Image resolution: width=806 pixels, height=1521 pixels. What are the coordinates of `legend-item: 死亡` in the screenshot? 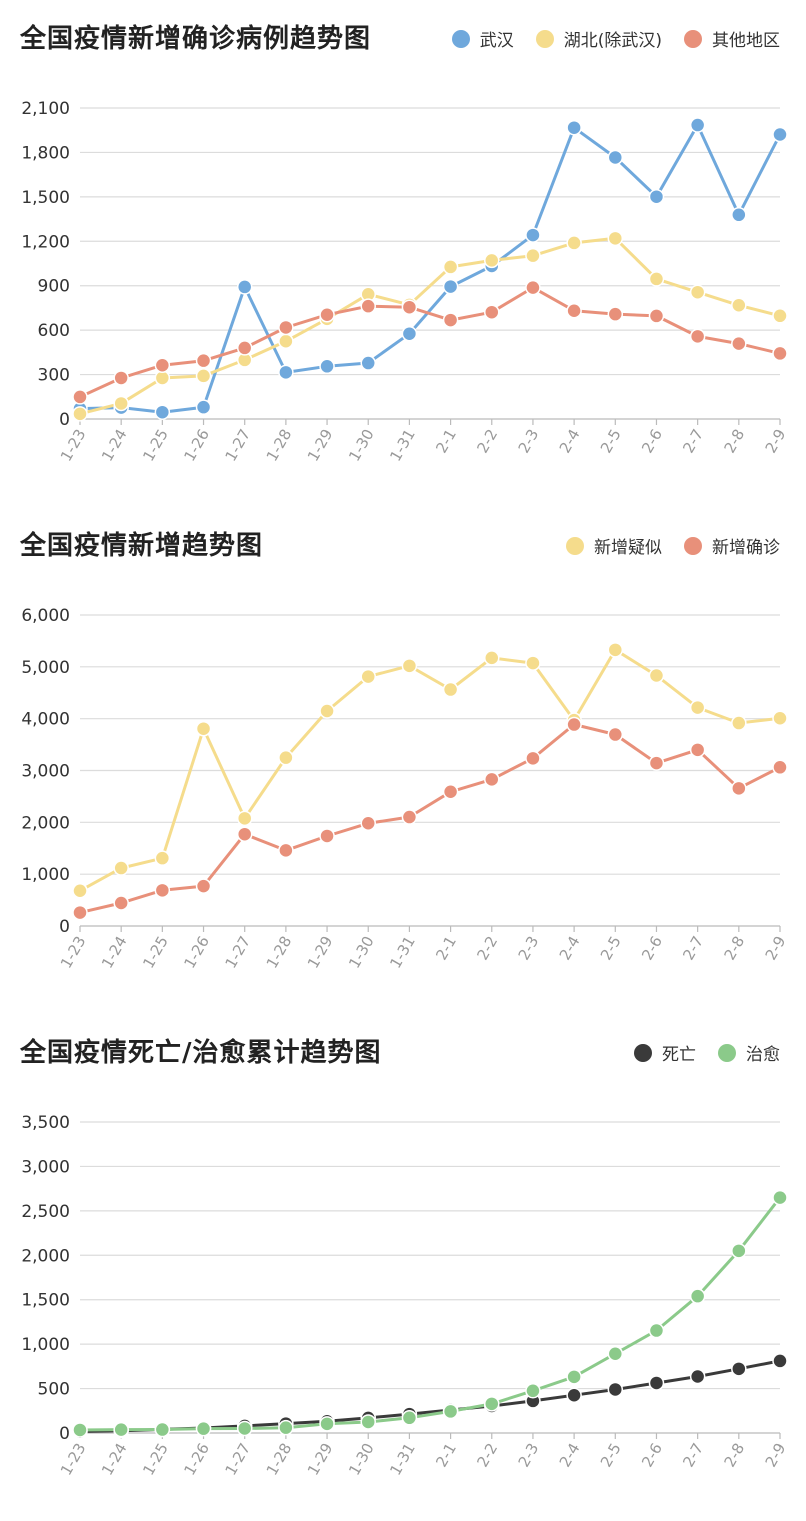 It's located at (665, 1052).